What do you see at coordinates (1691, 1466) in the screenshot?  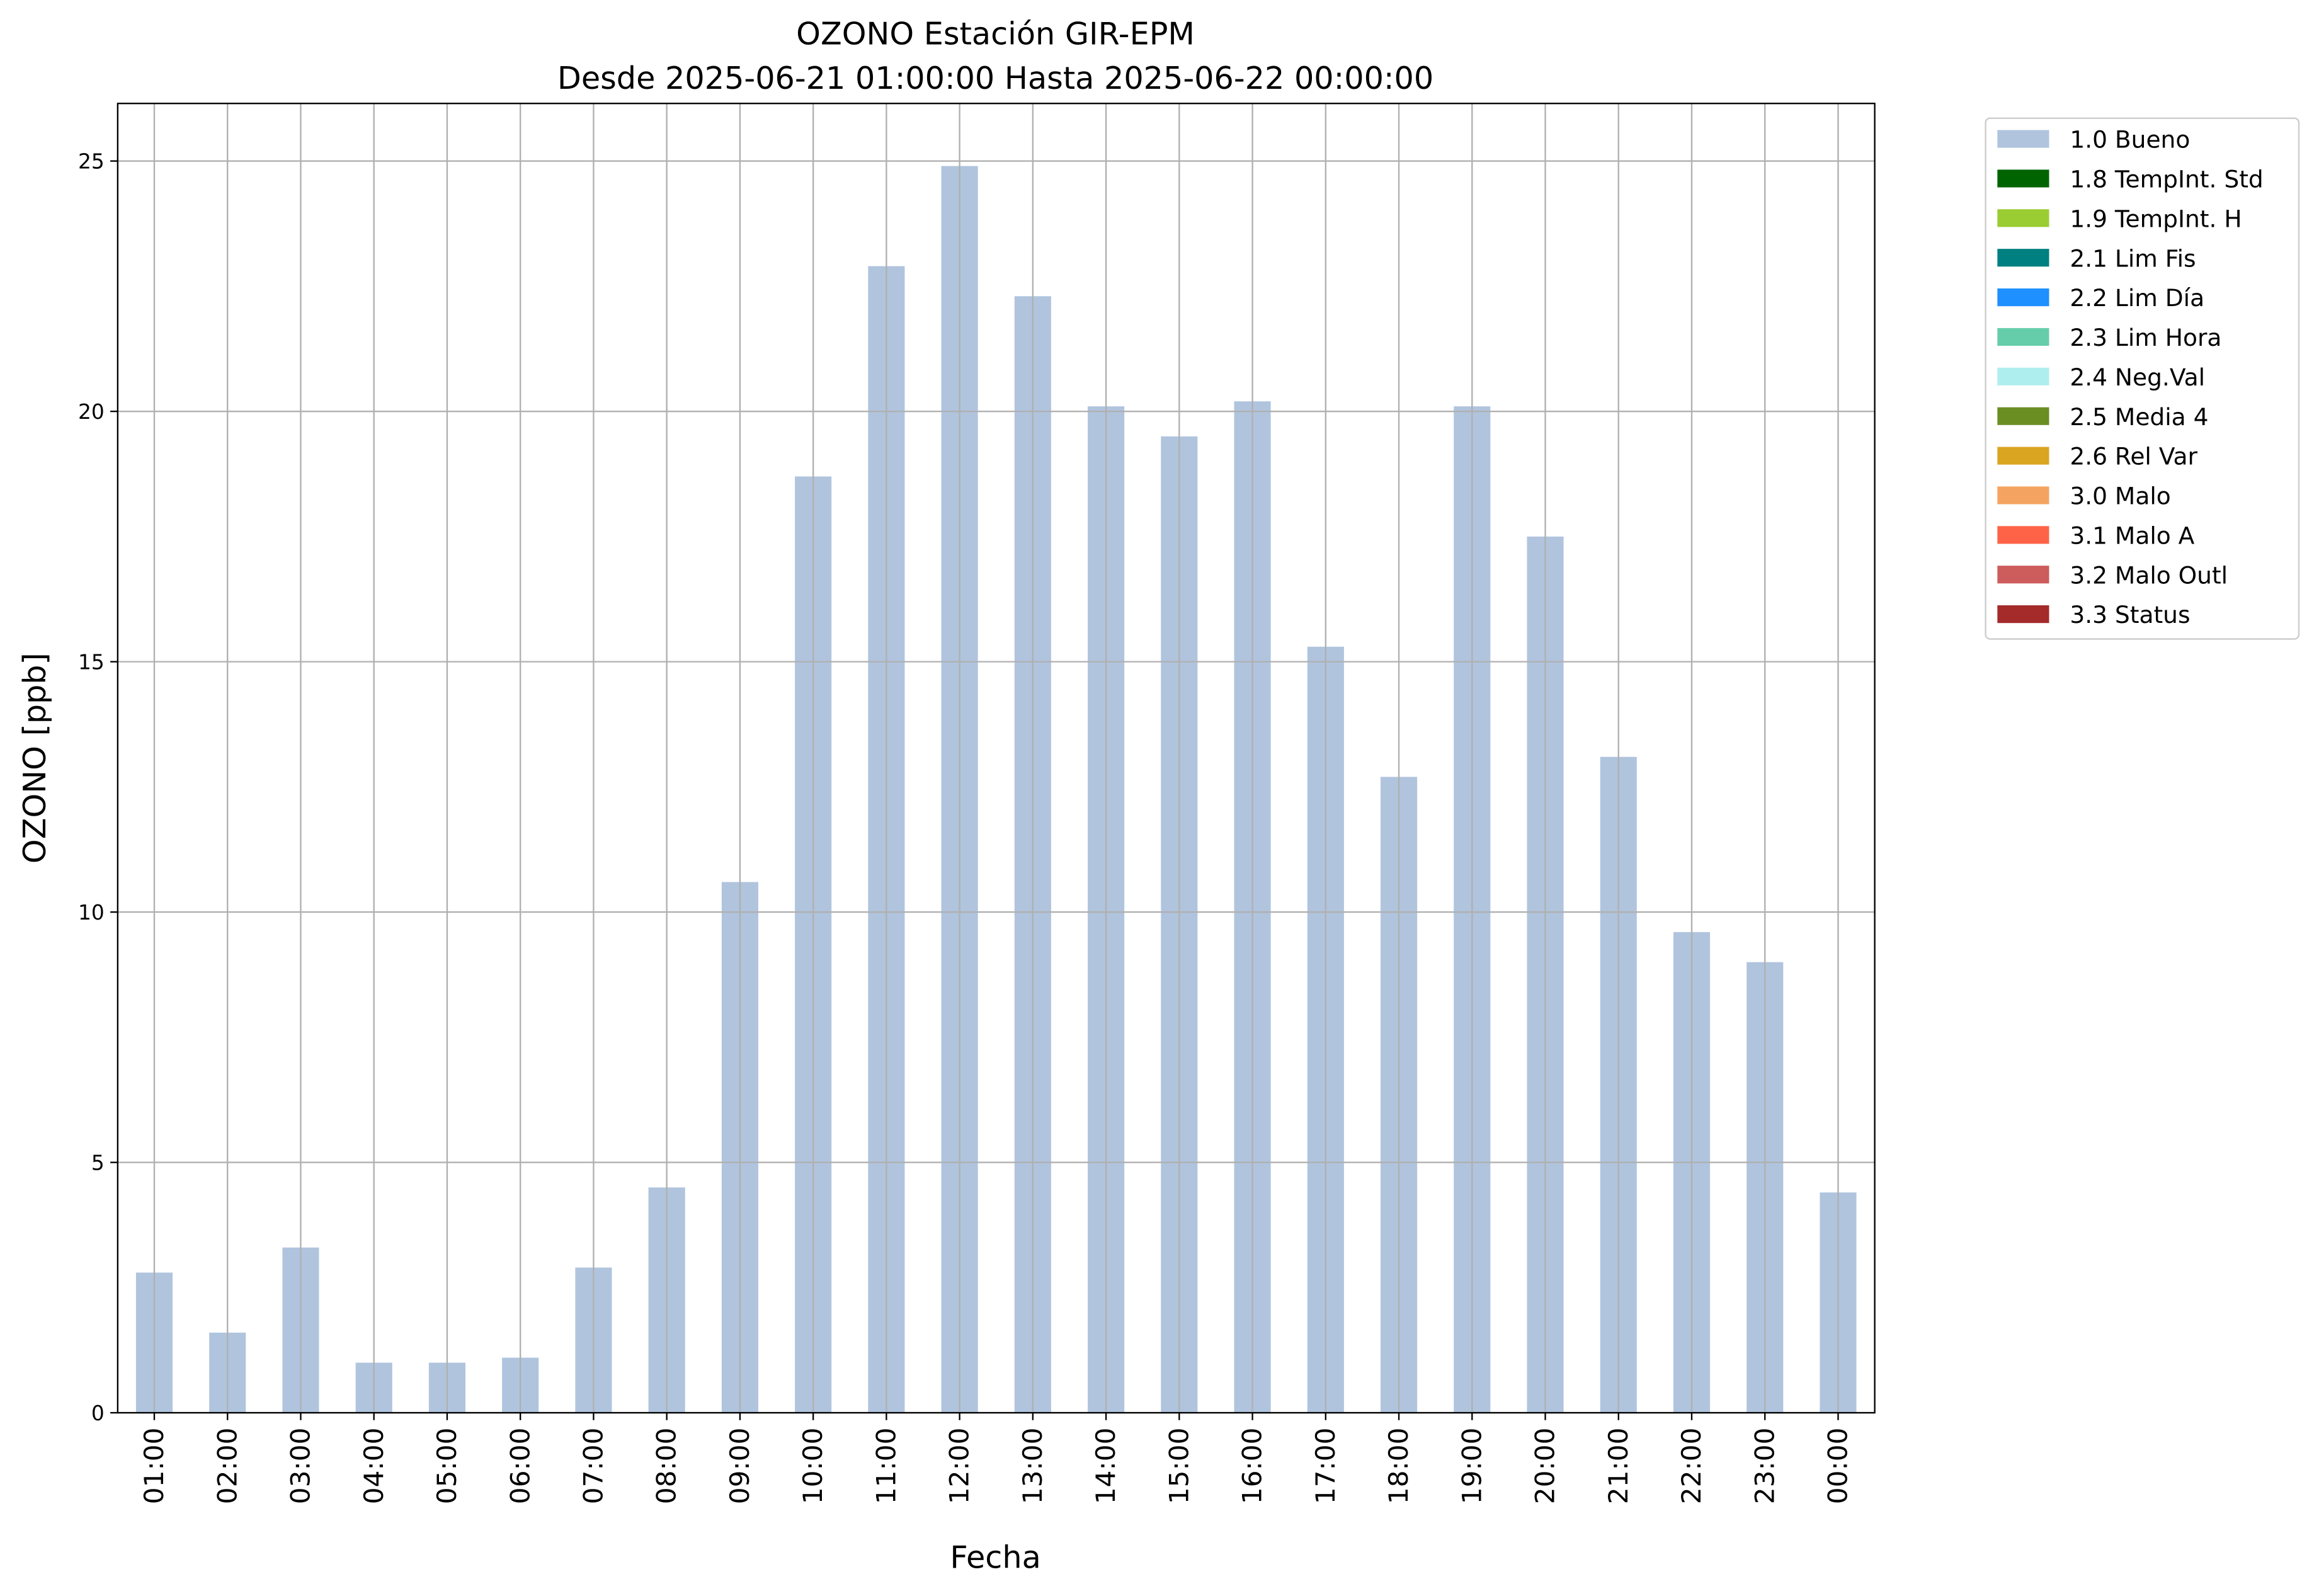 I see `x-tick-label: 22:00` at bounding box center [1691, 1466].